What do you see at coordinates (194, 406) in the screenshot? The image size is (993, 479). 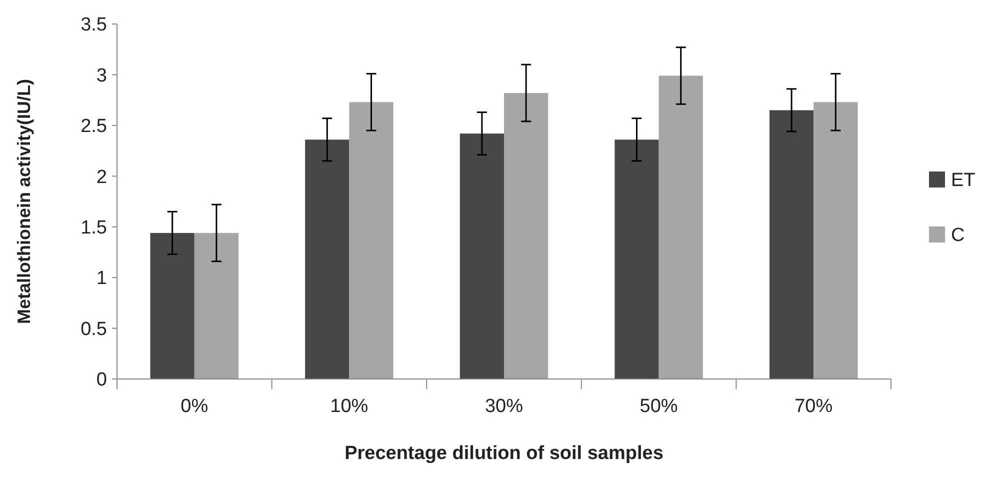 I see `x-tick-label: 0%` at bounding box center [194, 406].